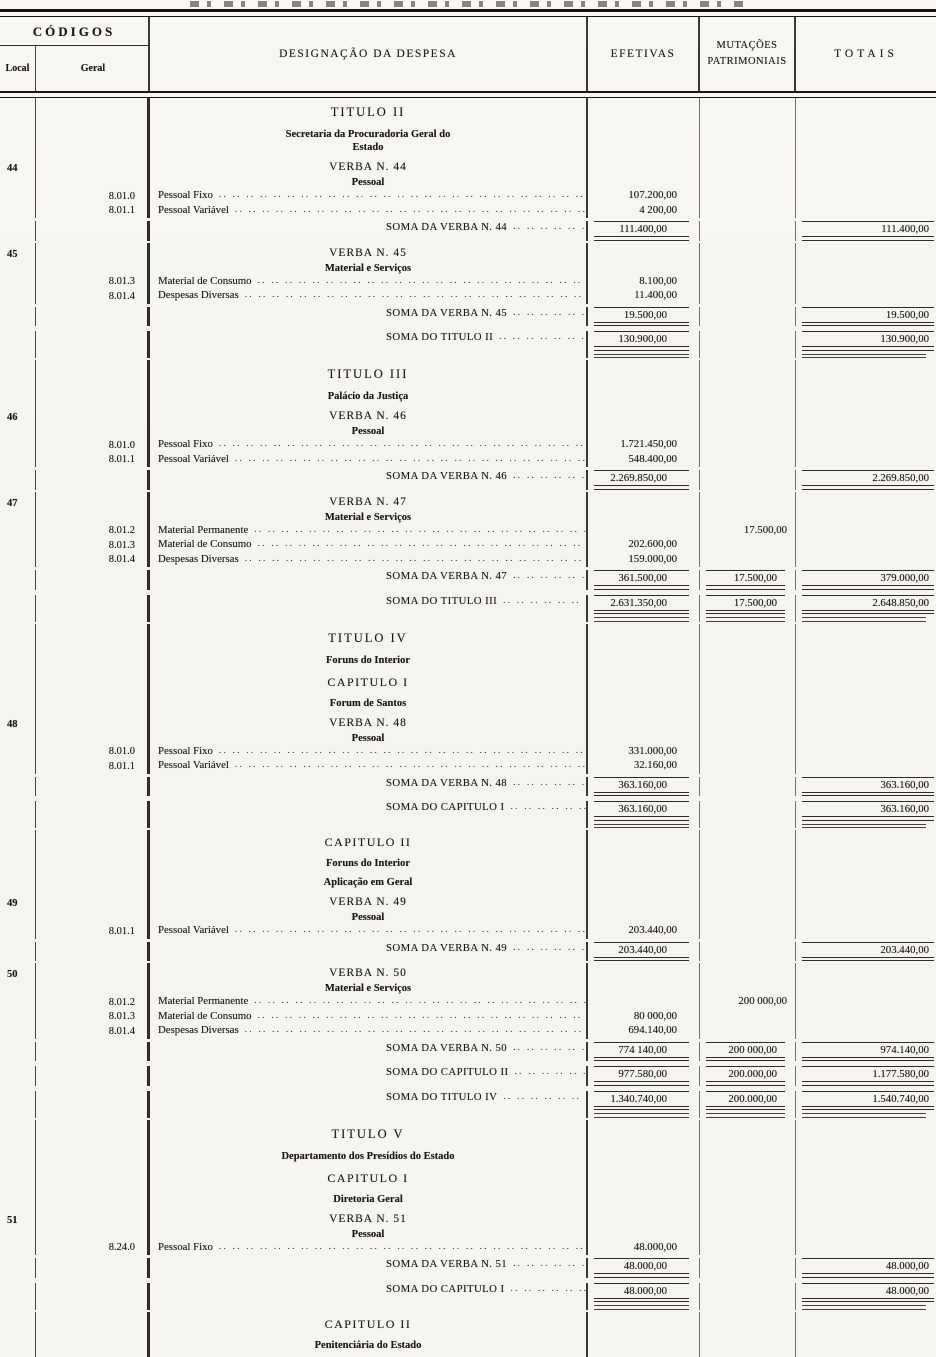  Describe the element at coordinates (468, 396) in the screenshot. I see `subtitle-row: Palácio da Justiça` at that location.